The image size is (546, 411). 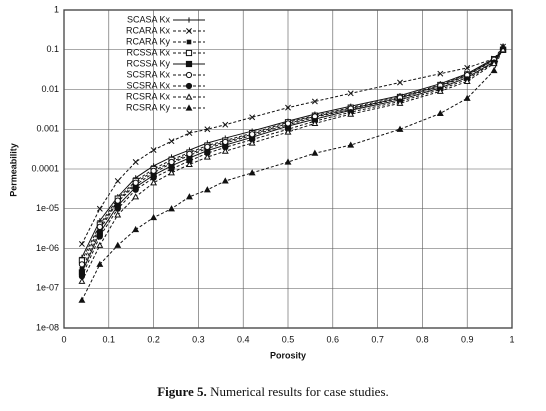 What do you see at coordinates (148, 52) in the screenshot?
I see `legend-label: RCSSA Kx` at bounding box center [148, 52].